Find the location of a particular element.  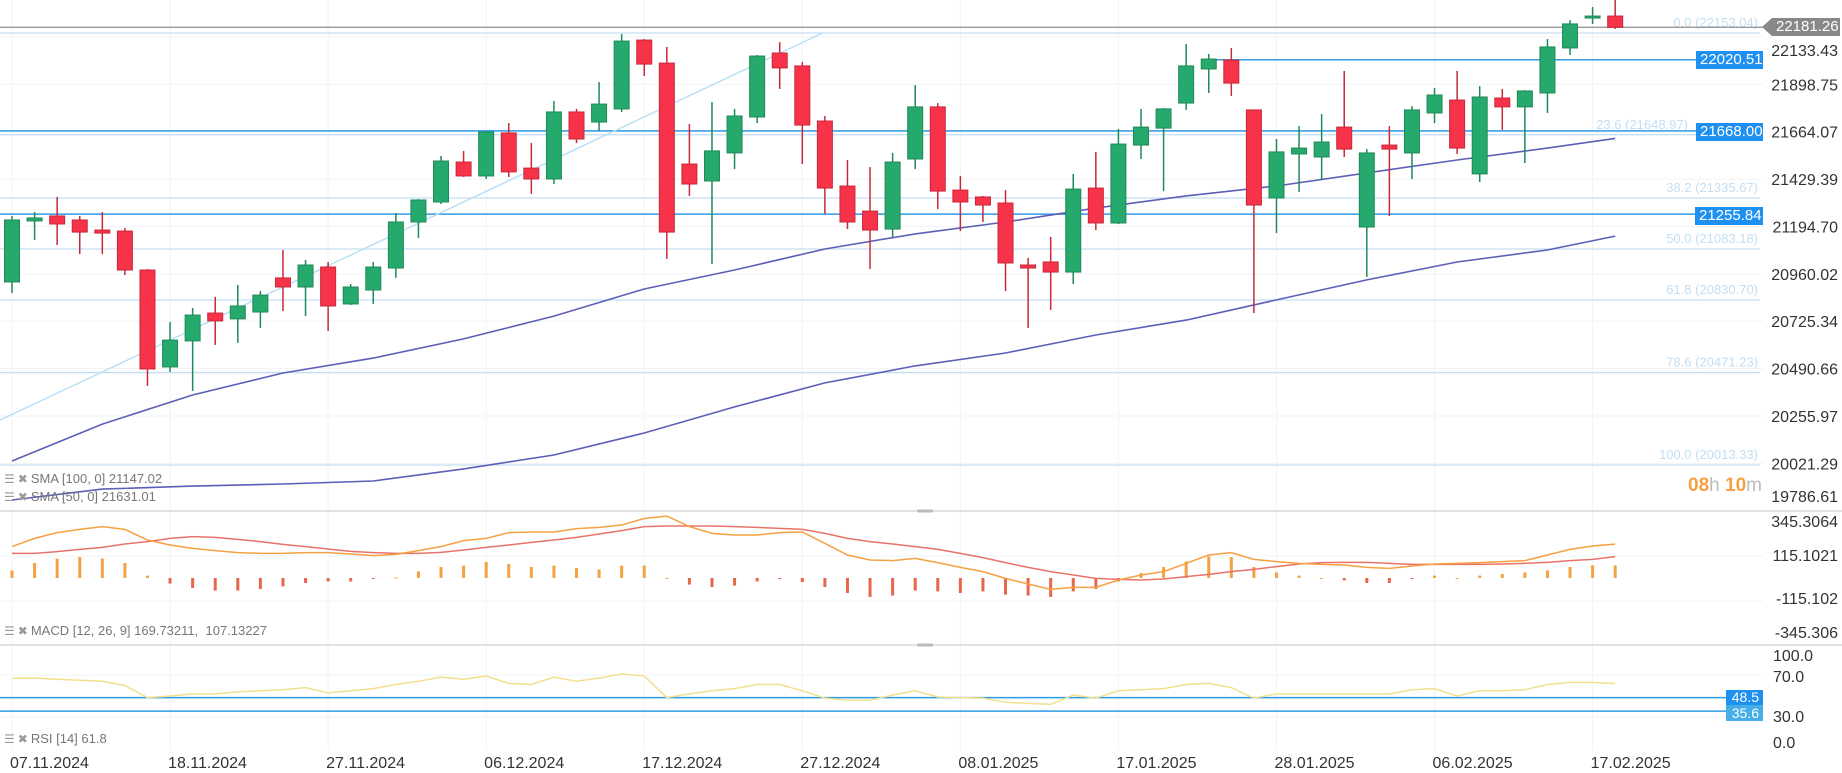

rsi-line-tag-35: 35.6 is located at coordinates (1744, 713).